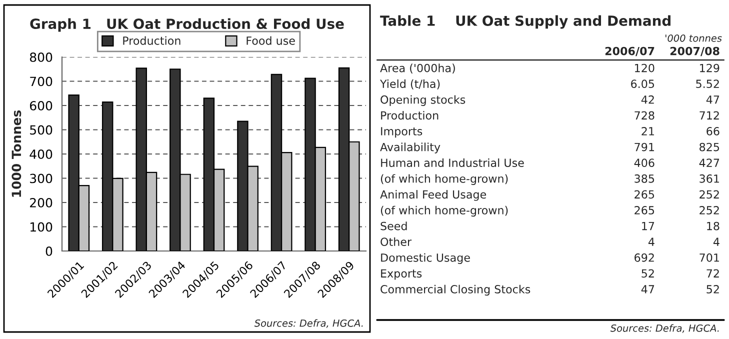 The image size is (729, 339). Describe the element at coordinates (455, 290) in the screenshot. I see `text: Commercial Closing Stocks` at that location.